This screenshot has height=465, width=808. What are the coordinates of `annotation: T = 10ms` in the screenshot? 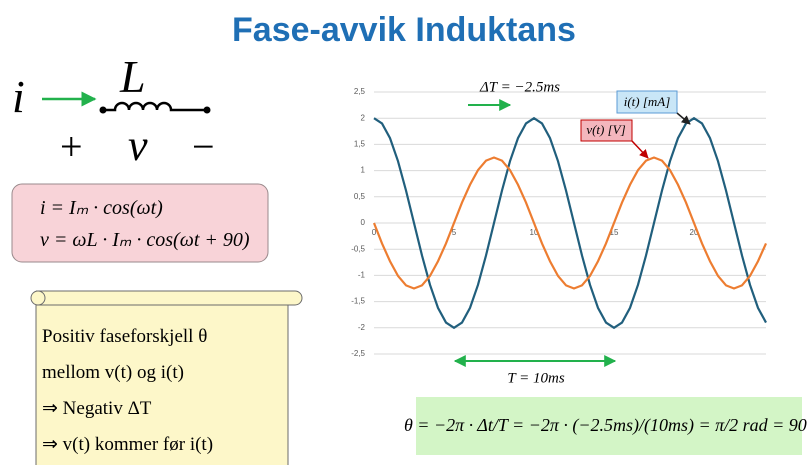 It's located at (536, 378).